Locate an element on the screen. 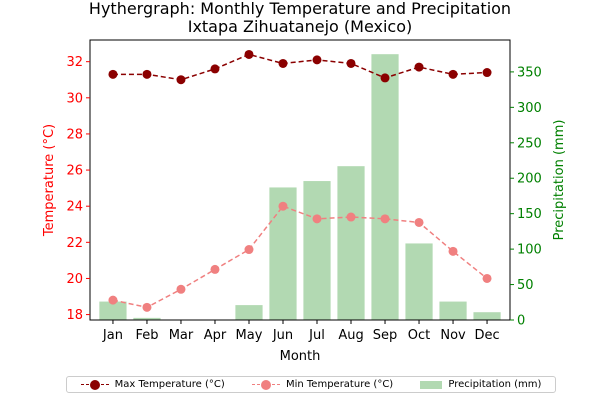 The width and height of the screenshot is (600, 400). x-tick-label: Apr is located at coordinates (215, 335).